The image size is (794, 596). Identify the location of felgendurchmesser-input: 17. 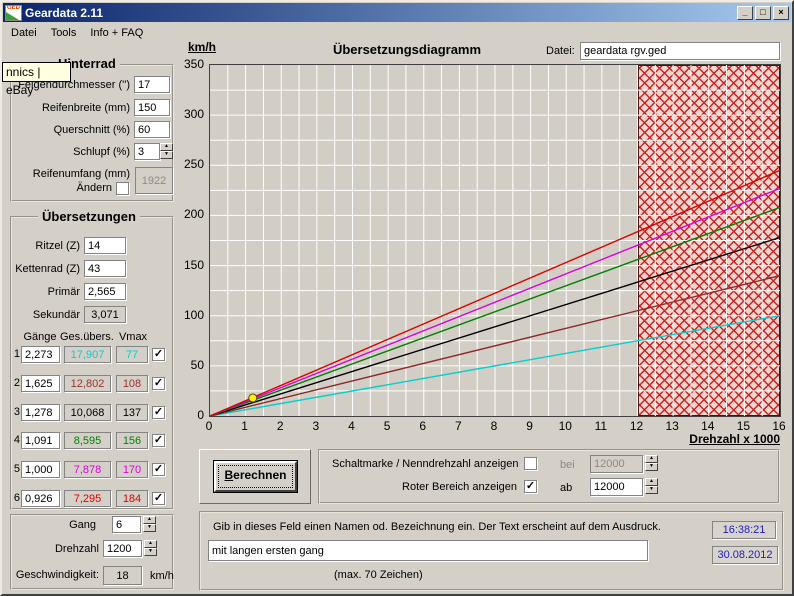
(152, 84).